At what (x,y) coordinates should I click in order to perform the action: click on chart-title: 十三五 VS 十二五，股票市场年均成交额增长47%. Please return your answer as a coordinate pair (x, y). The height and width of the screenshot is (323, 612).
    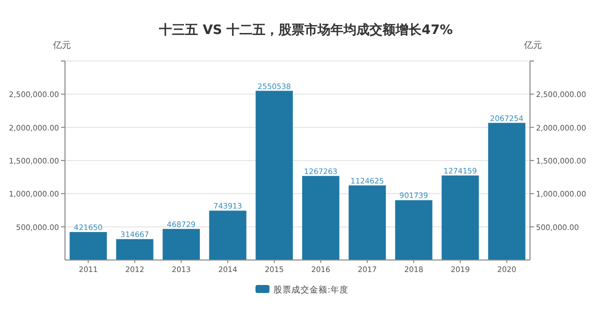
    Looking at the image, I should click on (305, 30).